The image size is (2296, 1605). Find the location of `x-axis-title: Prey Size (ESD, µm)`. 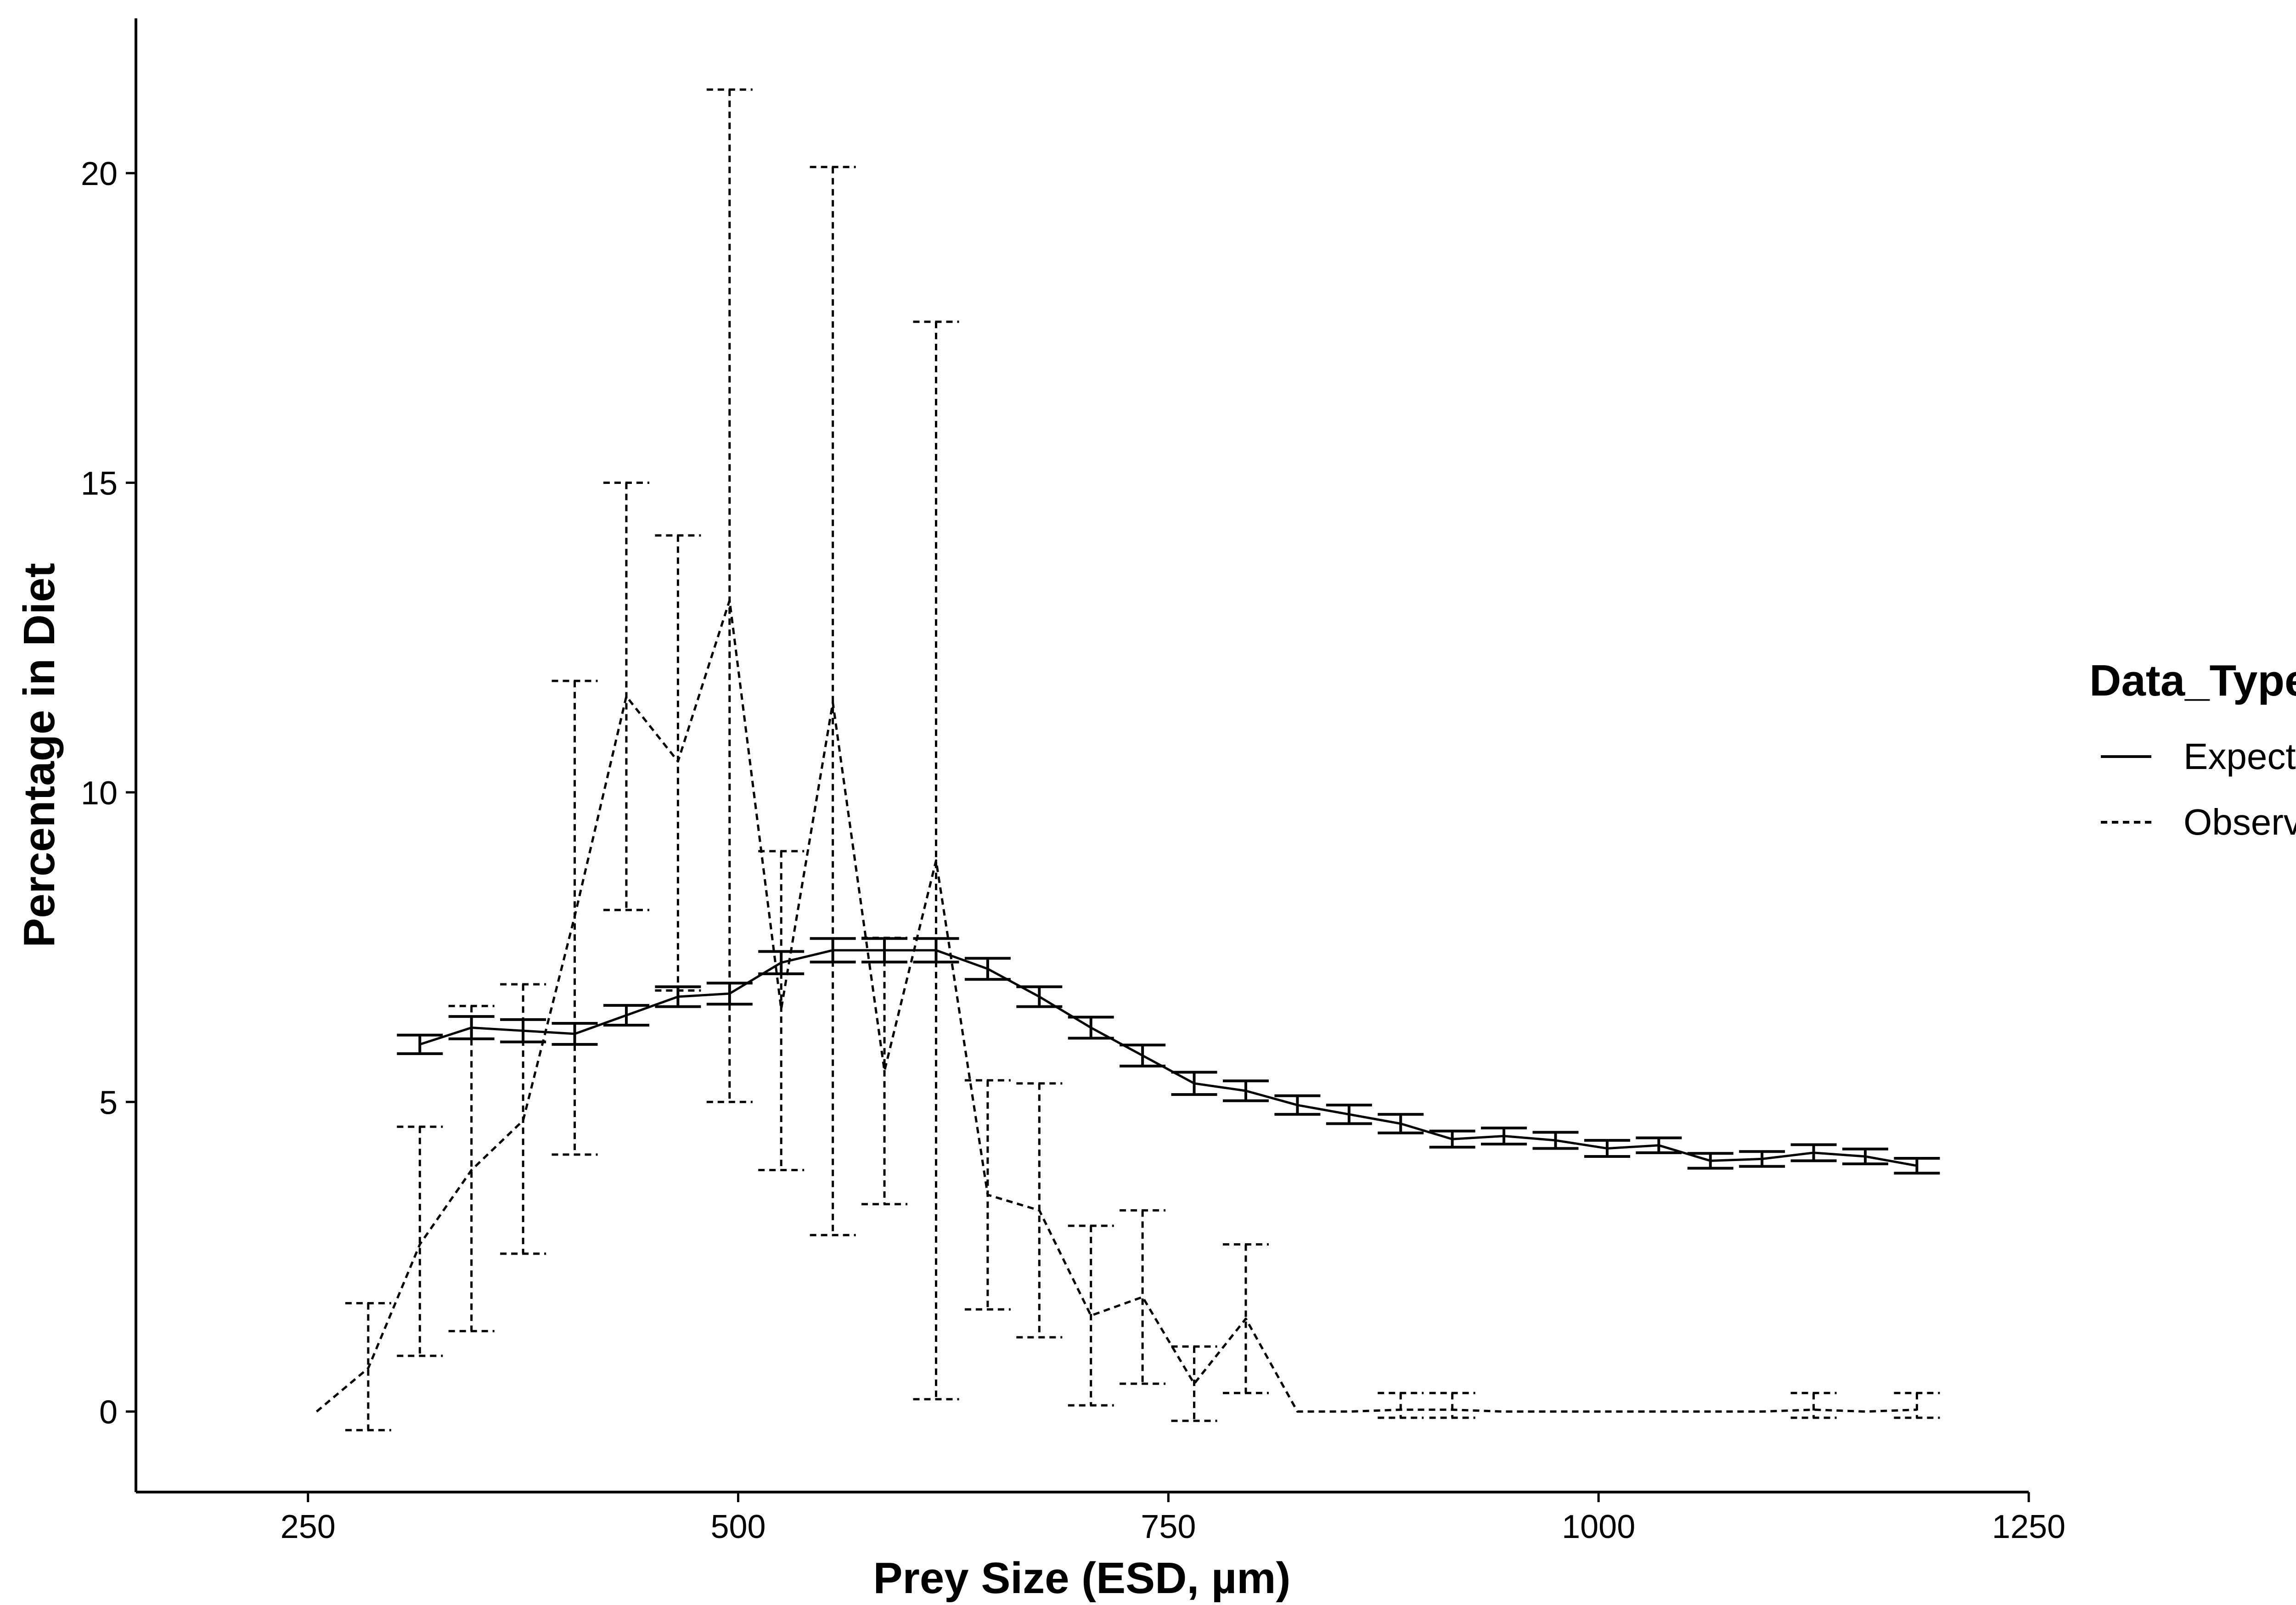

x-axis-title: Prey Size (ESD, µm) is located at coordinates (1082, 1578).